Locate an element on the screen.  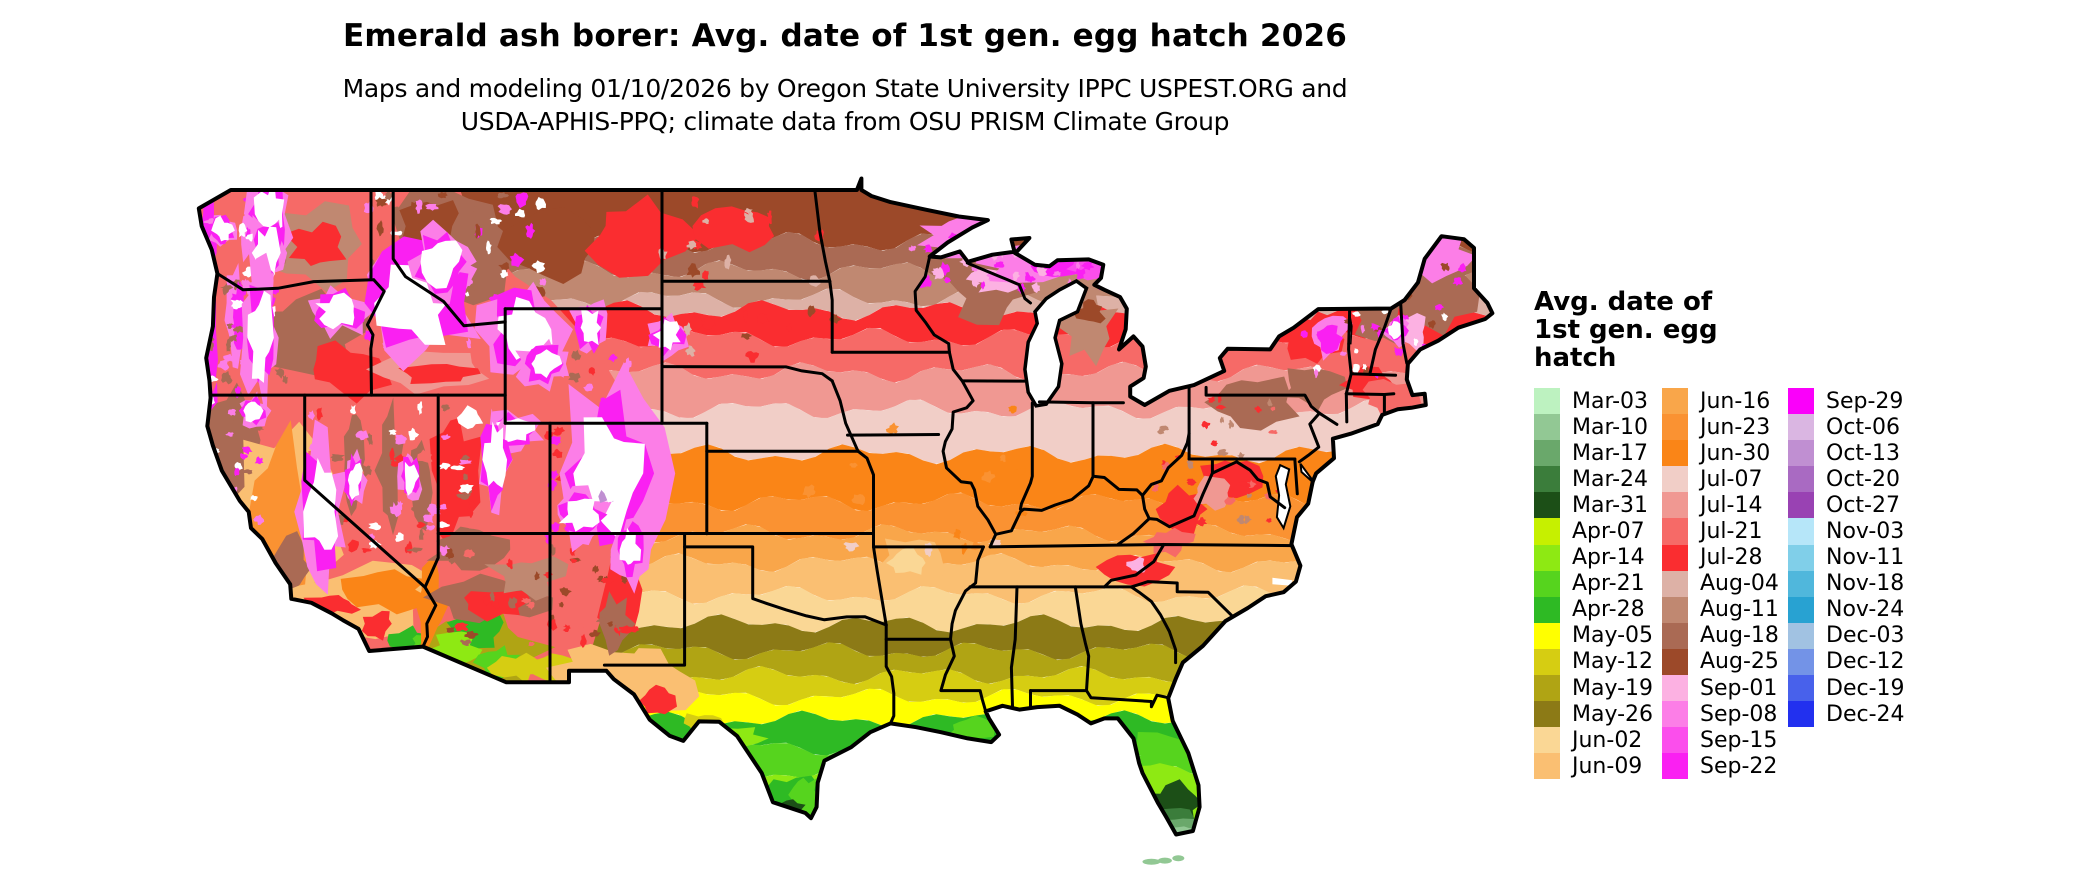
legend-label: Jul-21 is located at coordinates (1731, 532).